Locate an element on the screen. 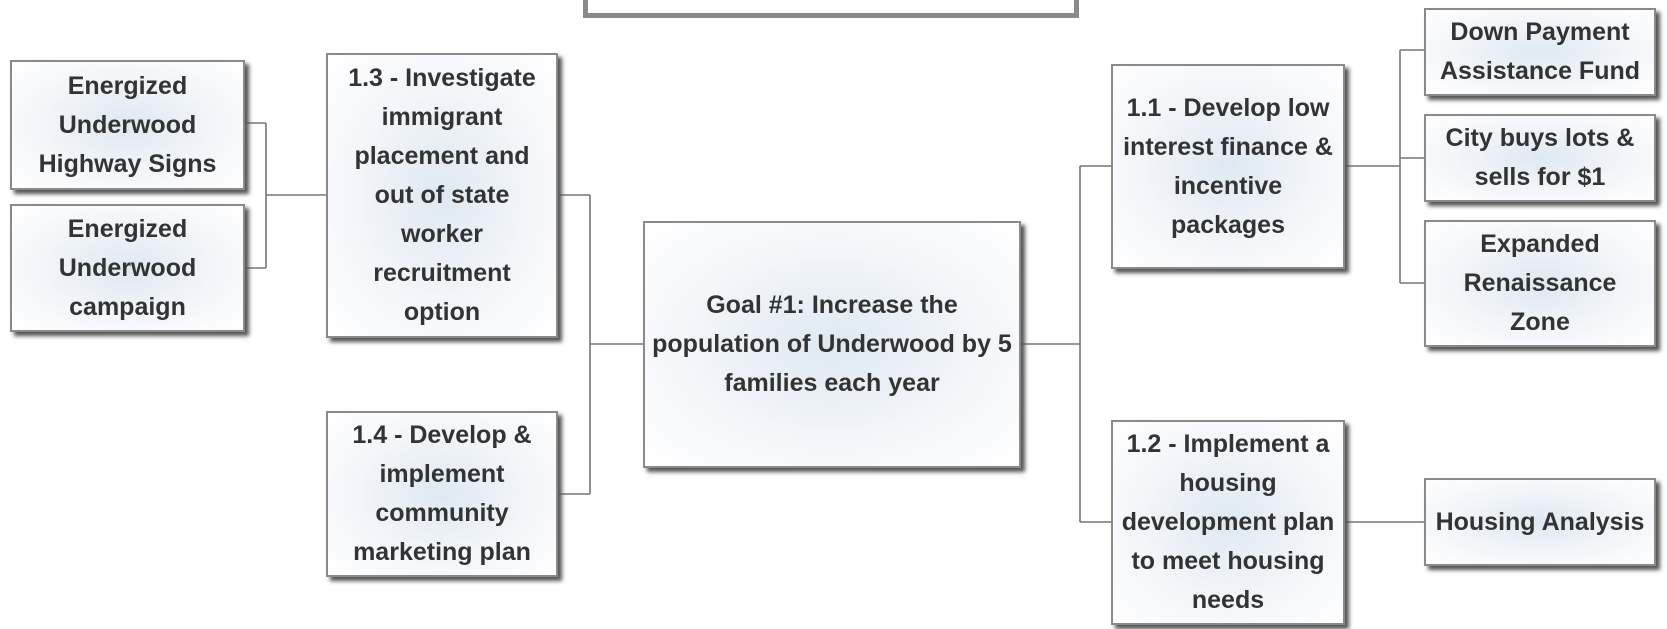 This screenshot has height=629, width=1667. action-node: City buys lots & sells for $1 is located at coordinates (1540, 158).